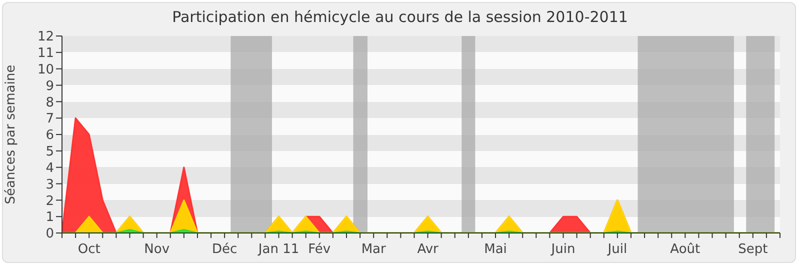 Image resolution: width=800 pixels, height=267 pixels. I want to click on x-tick-label: Juin, so click(563, 249).